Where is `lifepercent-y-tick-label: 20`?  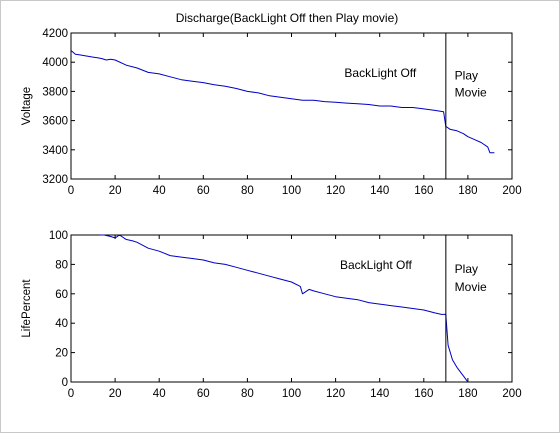
lifepercent-y-tick-label: 20 is located at coordinates (61, 354).